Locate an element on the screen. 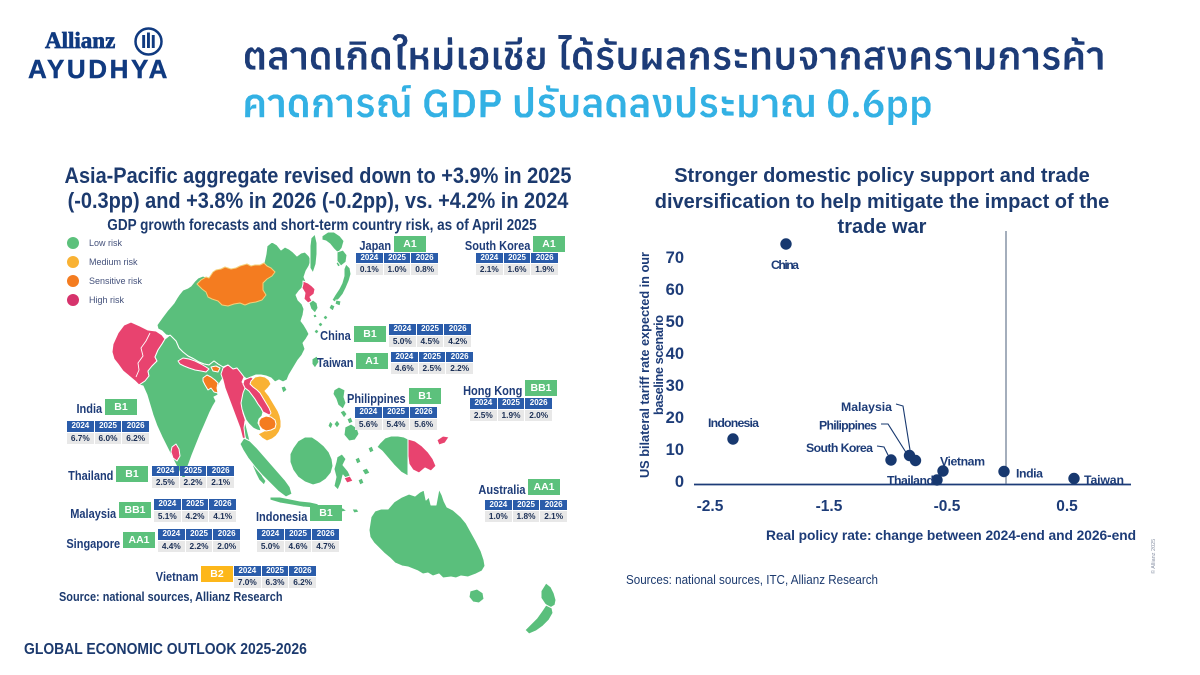 This screenshot has height=675, width=1200. svg-text: -1.5 is located at coordinates (829, 506).